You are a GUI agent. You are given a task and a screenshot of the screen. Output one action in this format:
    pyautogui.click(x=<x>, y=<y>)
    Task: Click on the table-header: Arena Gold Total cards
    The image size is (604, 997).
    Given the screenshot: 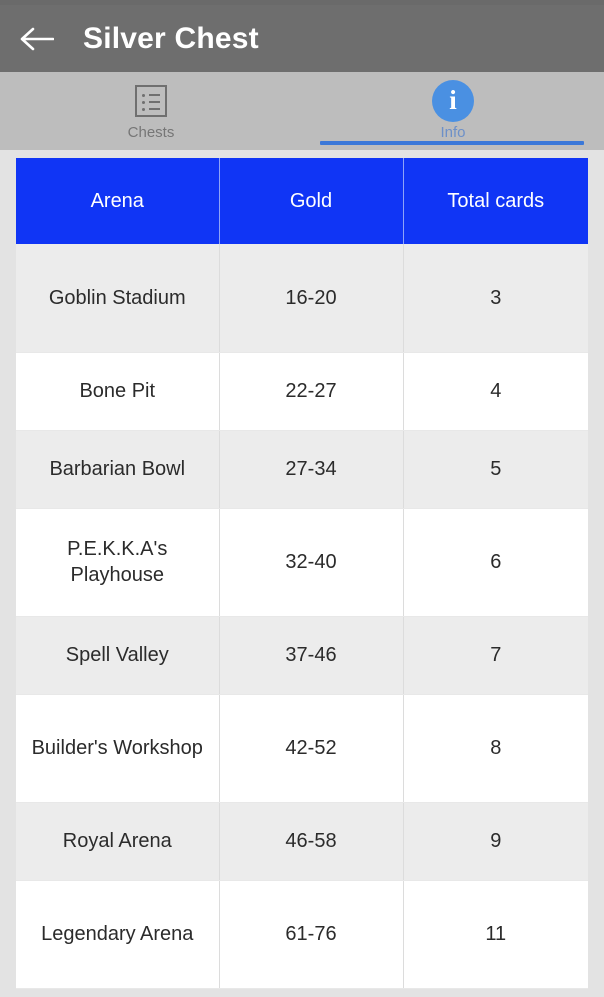 What is the action you would take?
    pyautogui.click(x=302, y=201)
    